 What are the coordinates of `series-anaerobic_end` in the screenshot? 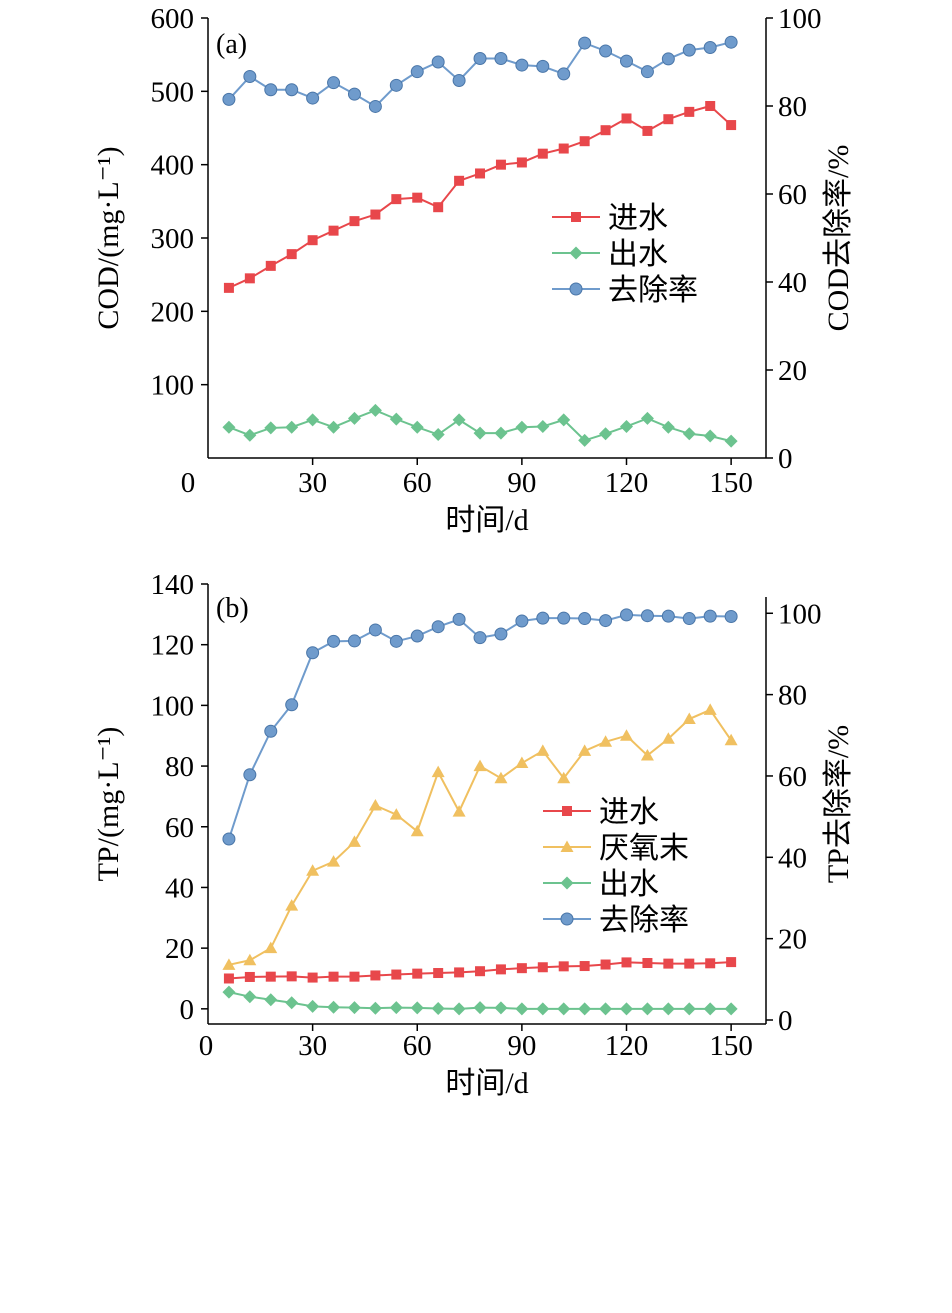 It's located at (480, 836).